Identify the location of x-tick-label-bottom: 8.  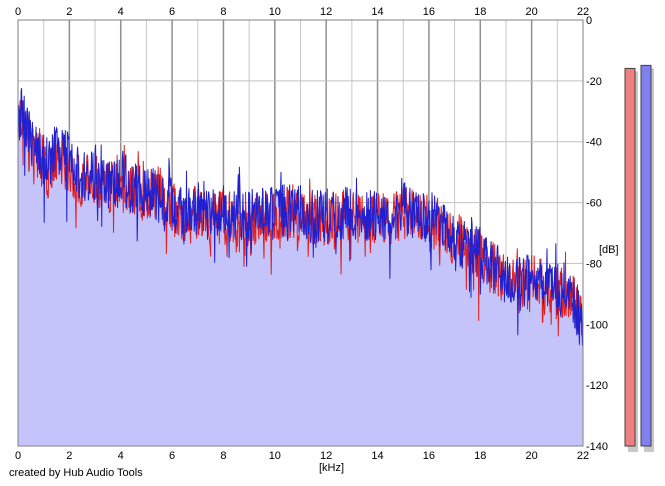
(223, 456).